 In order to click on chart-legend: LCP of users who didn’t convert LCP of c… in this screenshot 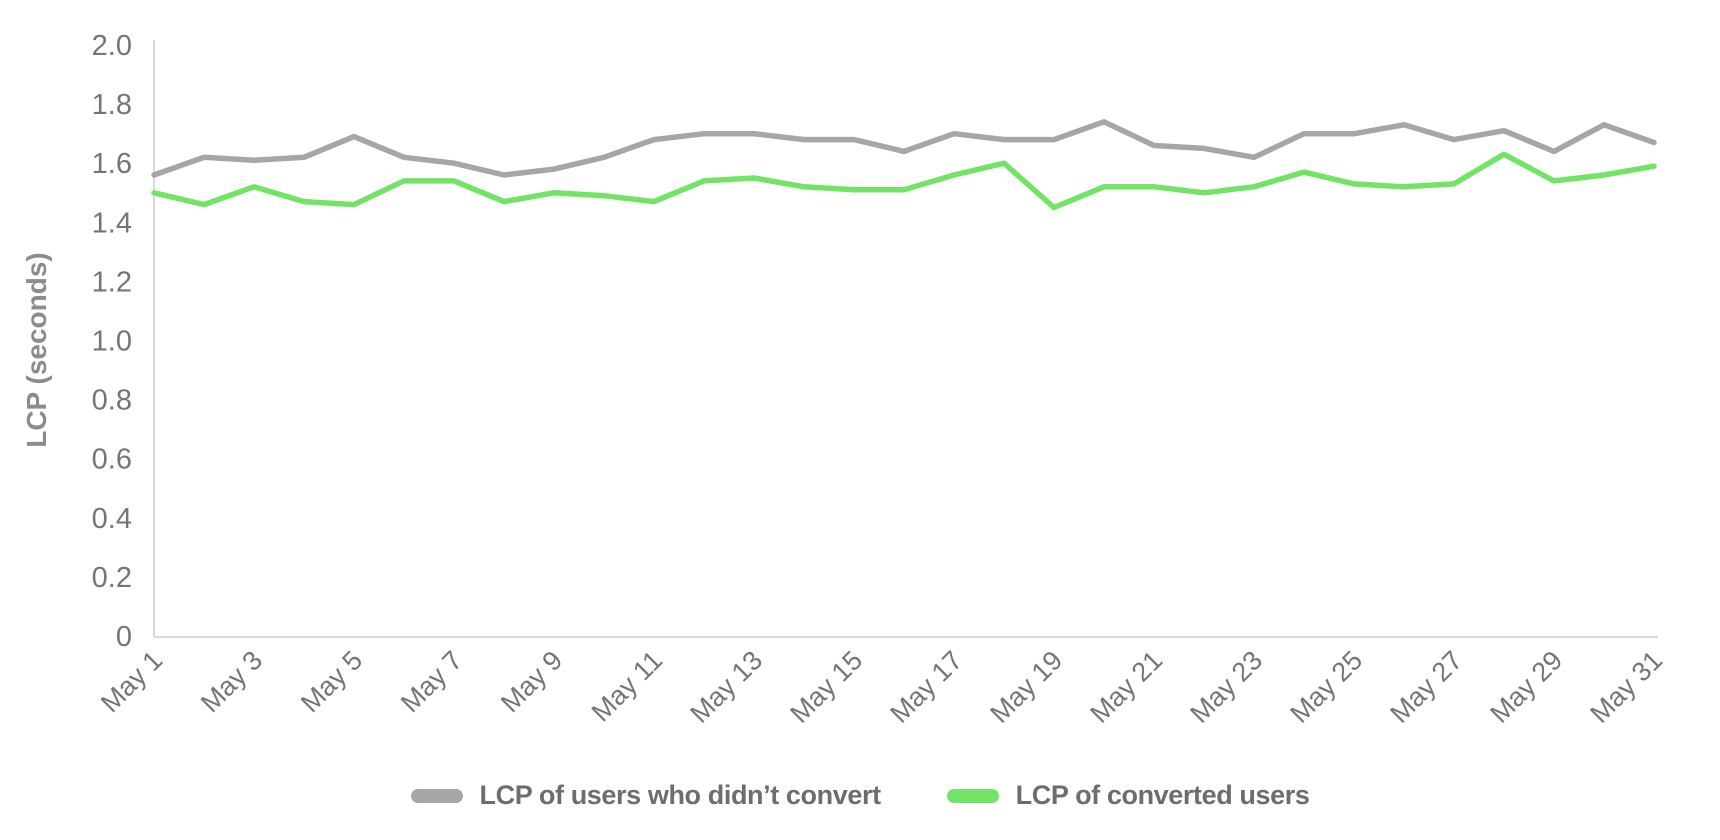, I will do `click(860, 795)`.